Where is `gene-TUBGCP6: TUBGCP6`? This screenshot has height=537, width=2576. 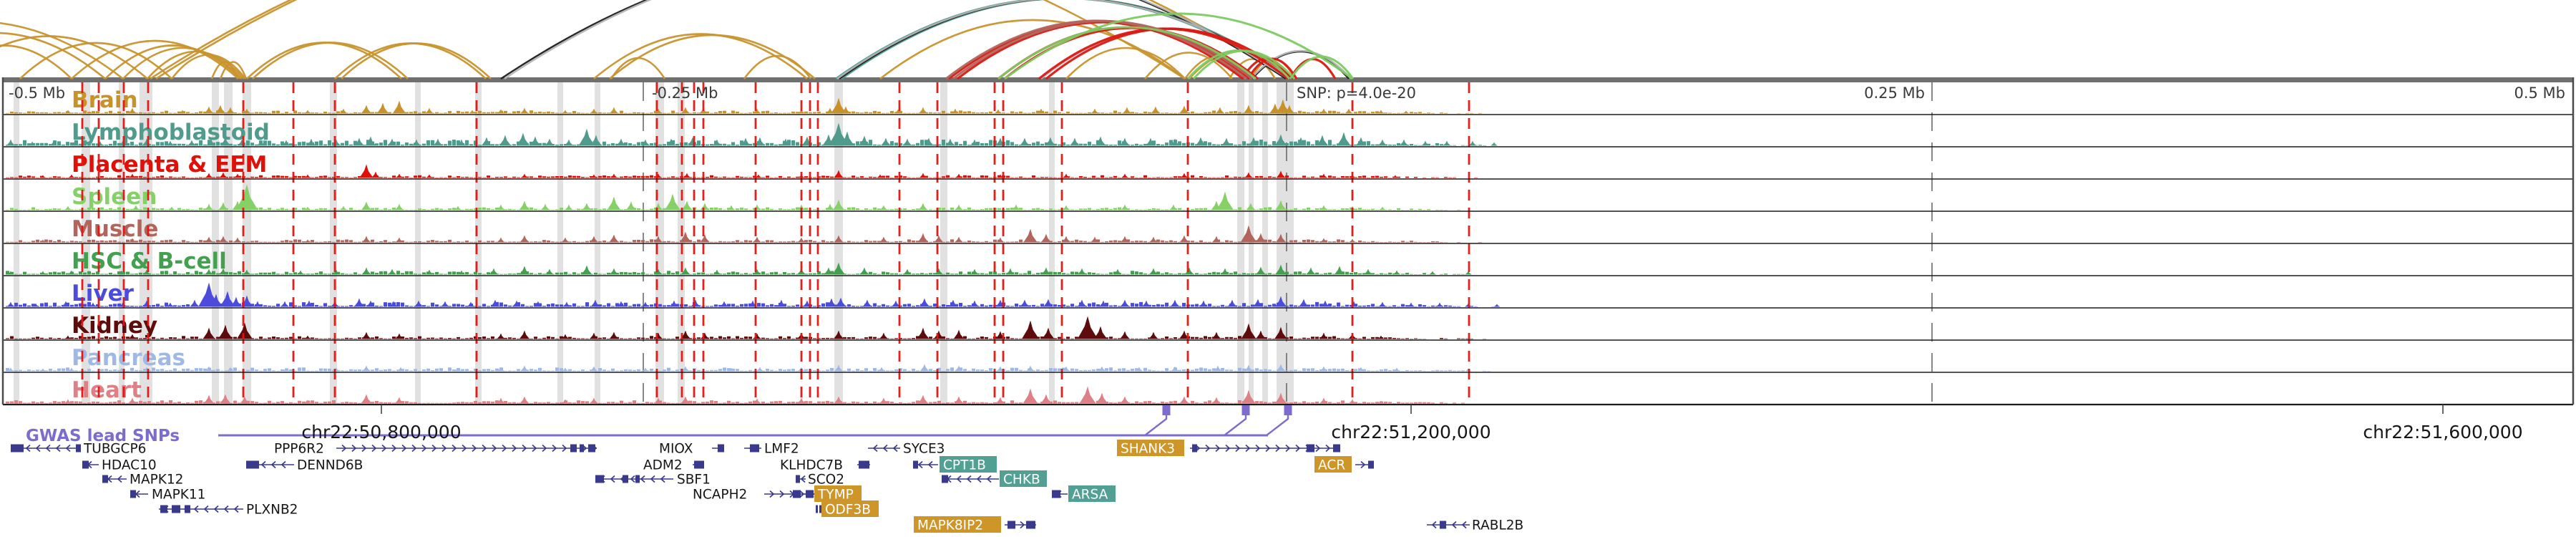
gene-TUBGCP6: TUBGCP6 is located at coordinates (78, 449).